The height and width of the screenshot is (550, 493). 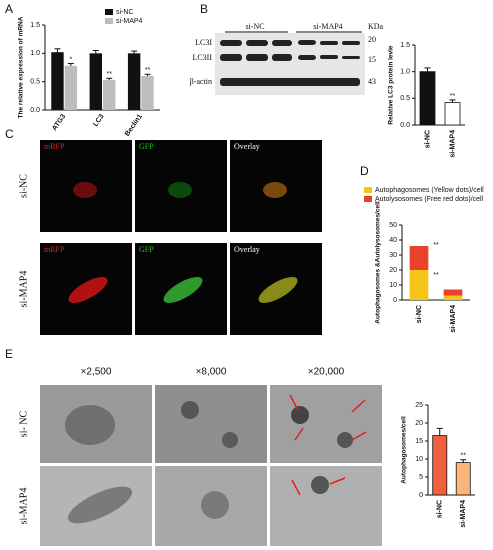 I want to click on unit-label: KDa, so click(x=376, y=26).